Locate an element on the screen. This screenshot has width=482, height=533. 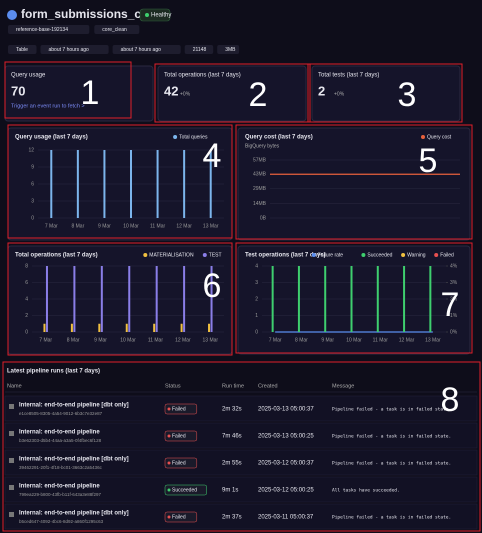
table-title: Latest pipeline runs (last 7 days) is located at coordinates (53, 372).